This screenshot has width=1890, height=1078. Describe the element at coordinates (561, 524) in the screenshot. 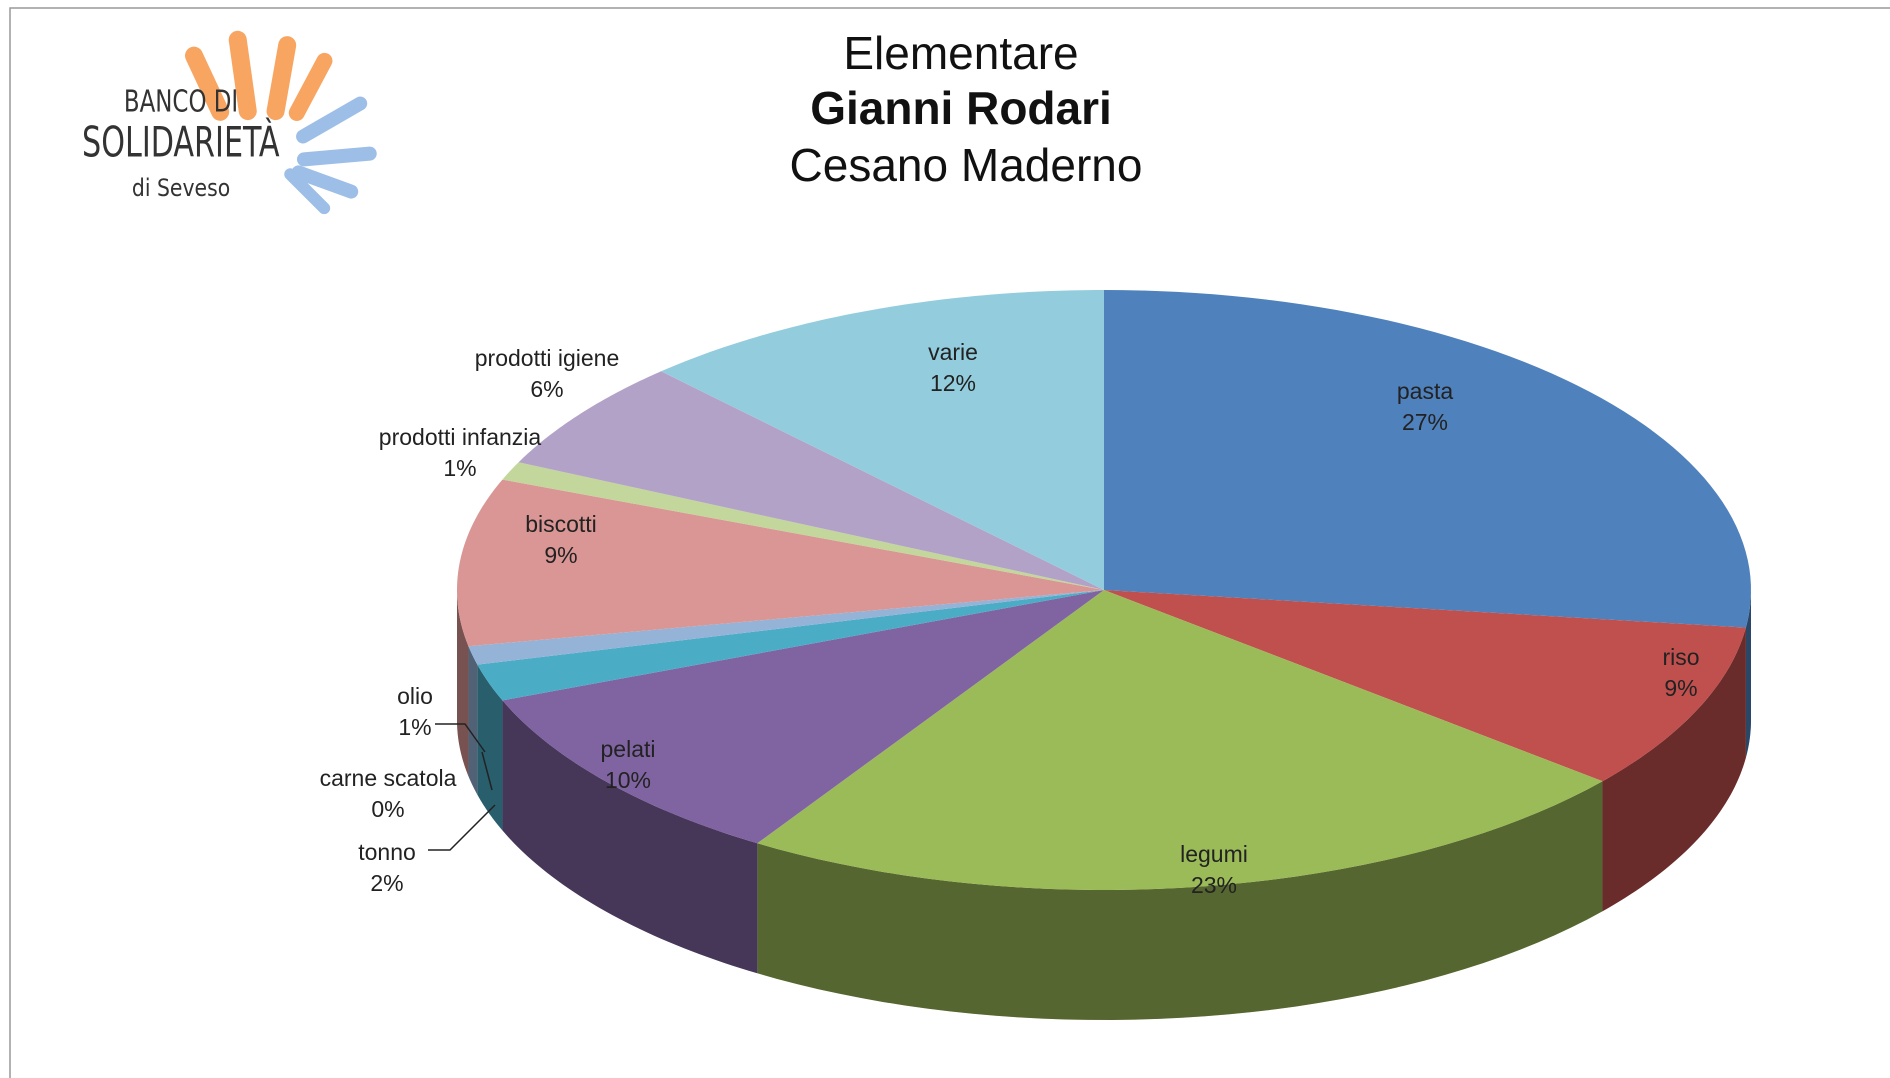

I see `data-label-name: biscotti` at that location.